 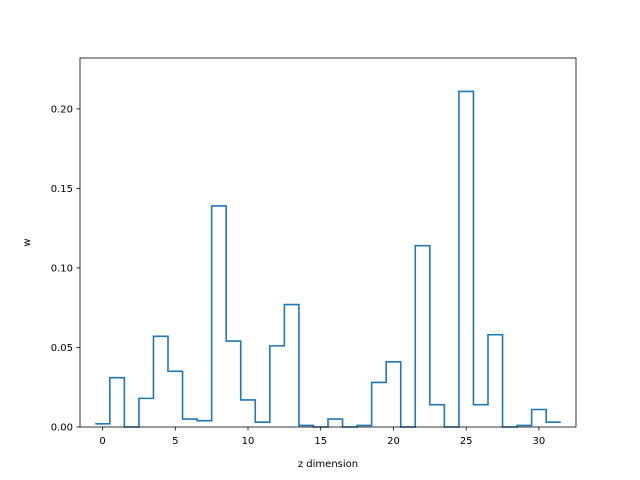 I want to click on x-tick-label: 20, so click(x=393, y=441).